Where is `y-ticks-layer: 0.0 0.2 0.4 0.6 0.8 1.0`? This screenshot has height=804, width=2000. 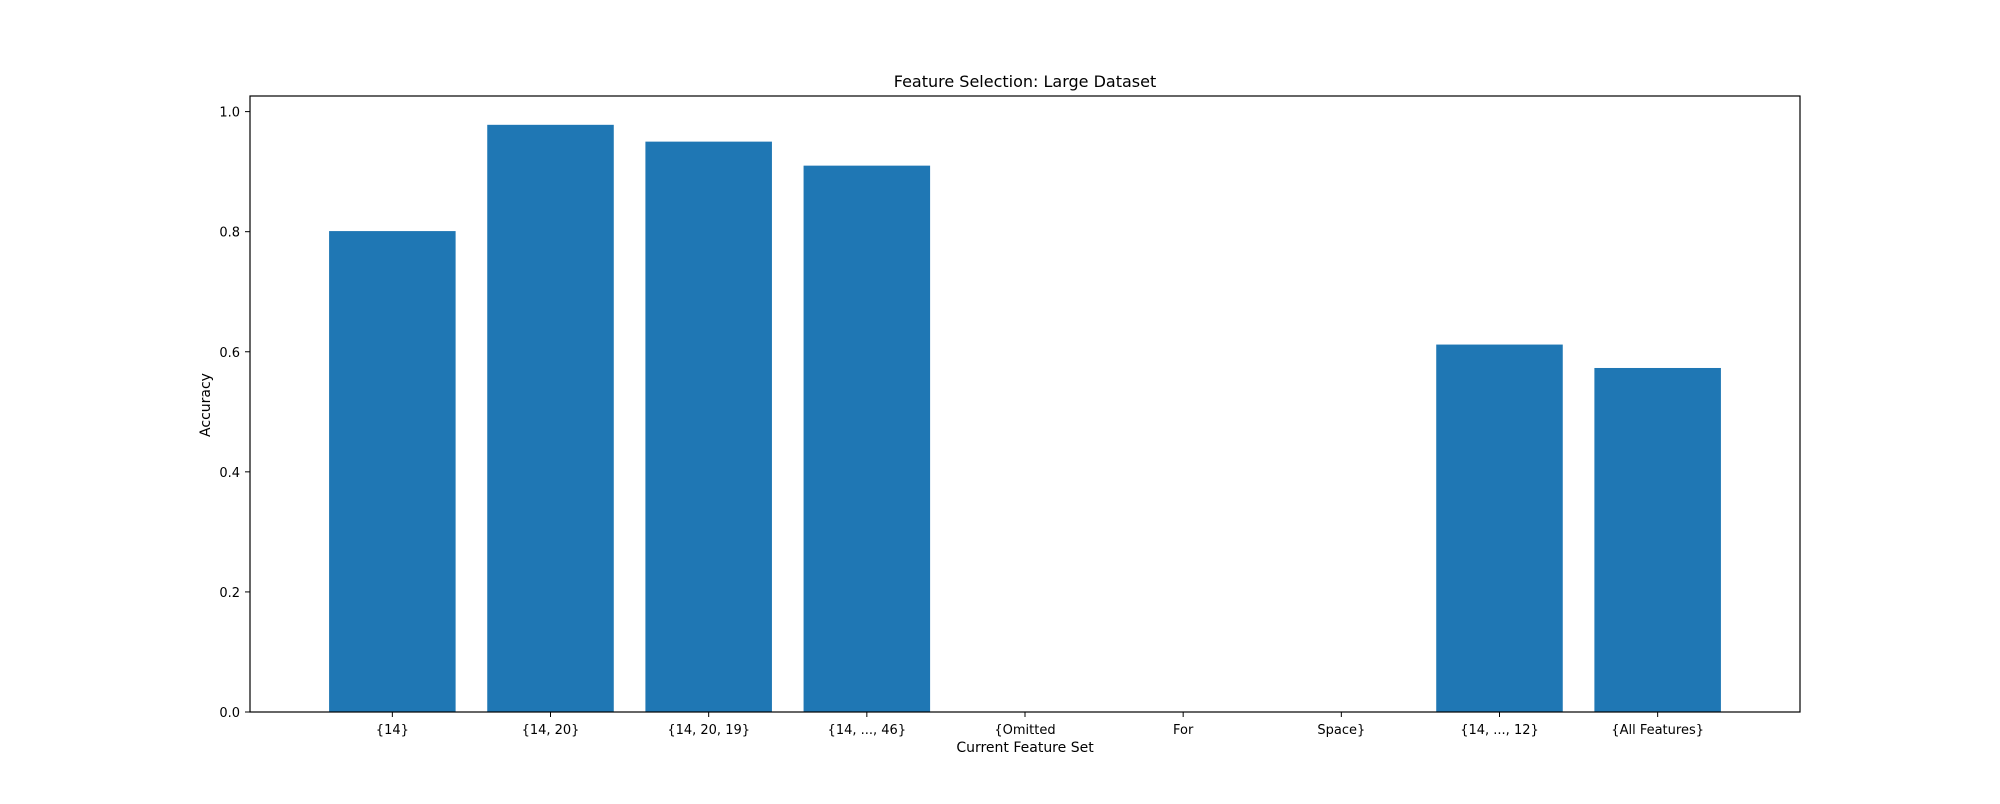
y-ticks-layer: 0.0 0.2 0.4 0.6 0.8 1.0 is located at coordinates (234, 413).